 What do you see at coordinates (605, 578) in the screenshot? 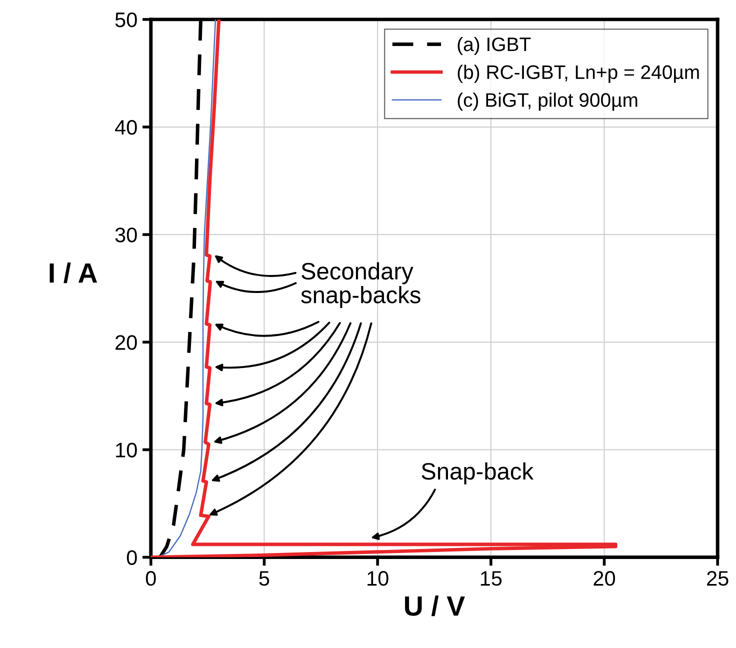
I see `x-tick-label: 20` at bounding box center [605, 578].